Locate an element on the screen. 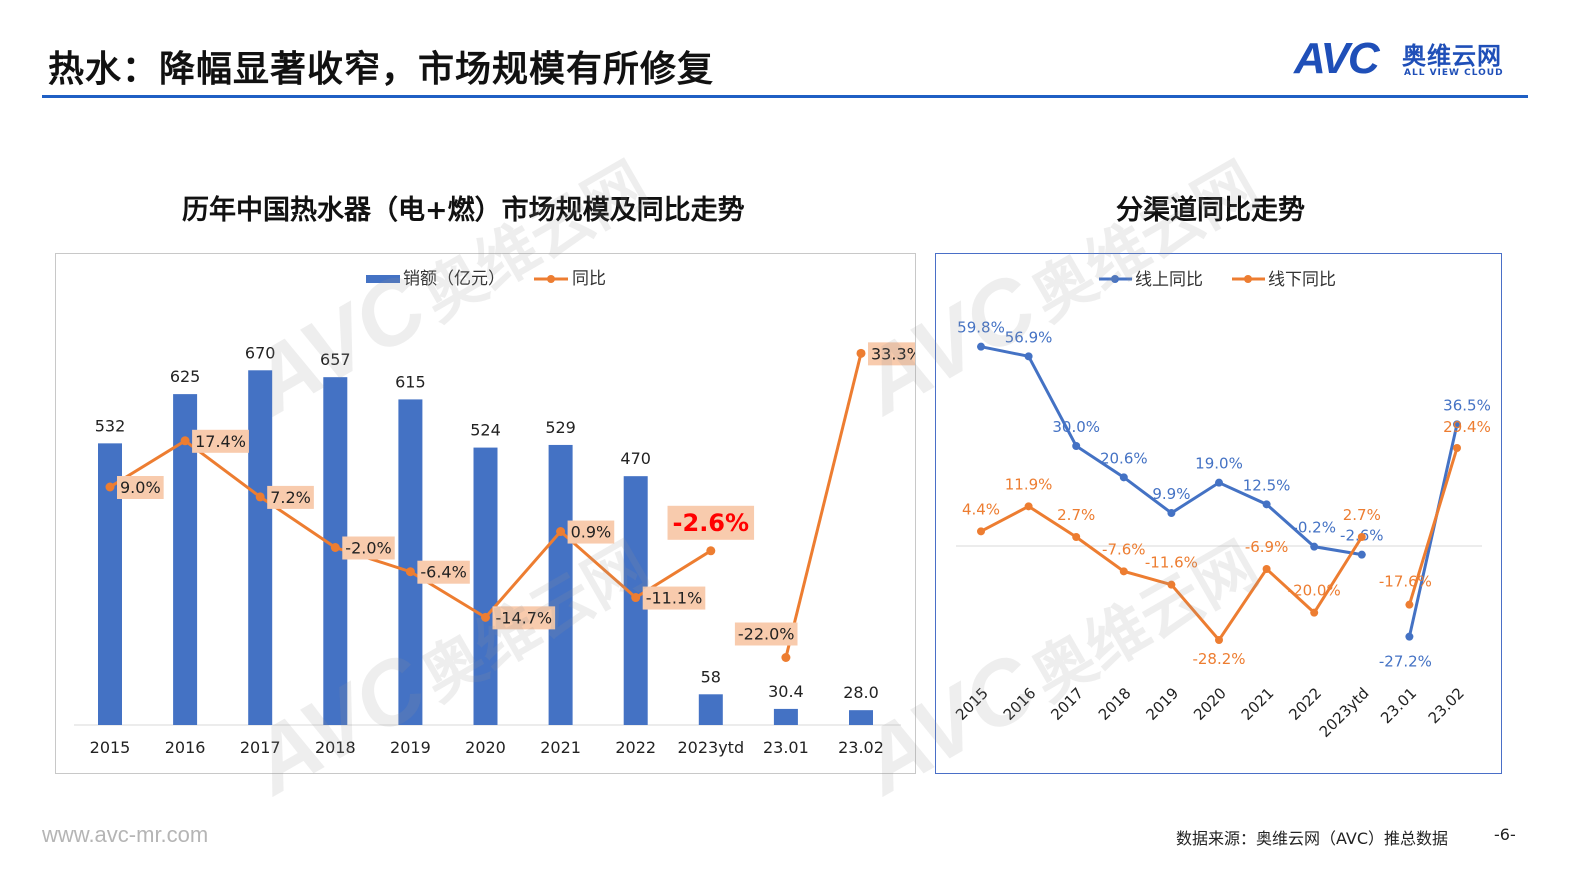 The image size is (1587, 892). bar-value-label: 615 is located at coordinates (410, 381).